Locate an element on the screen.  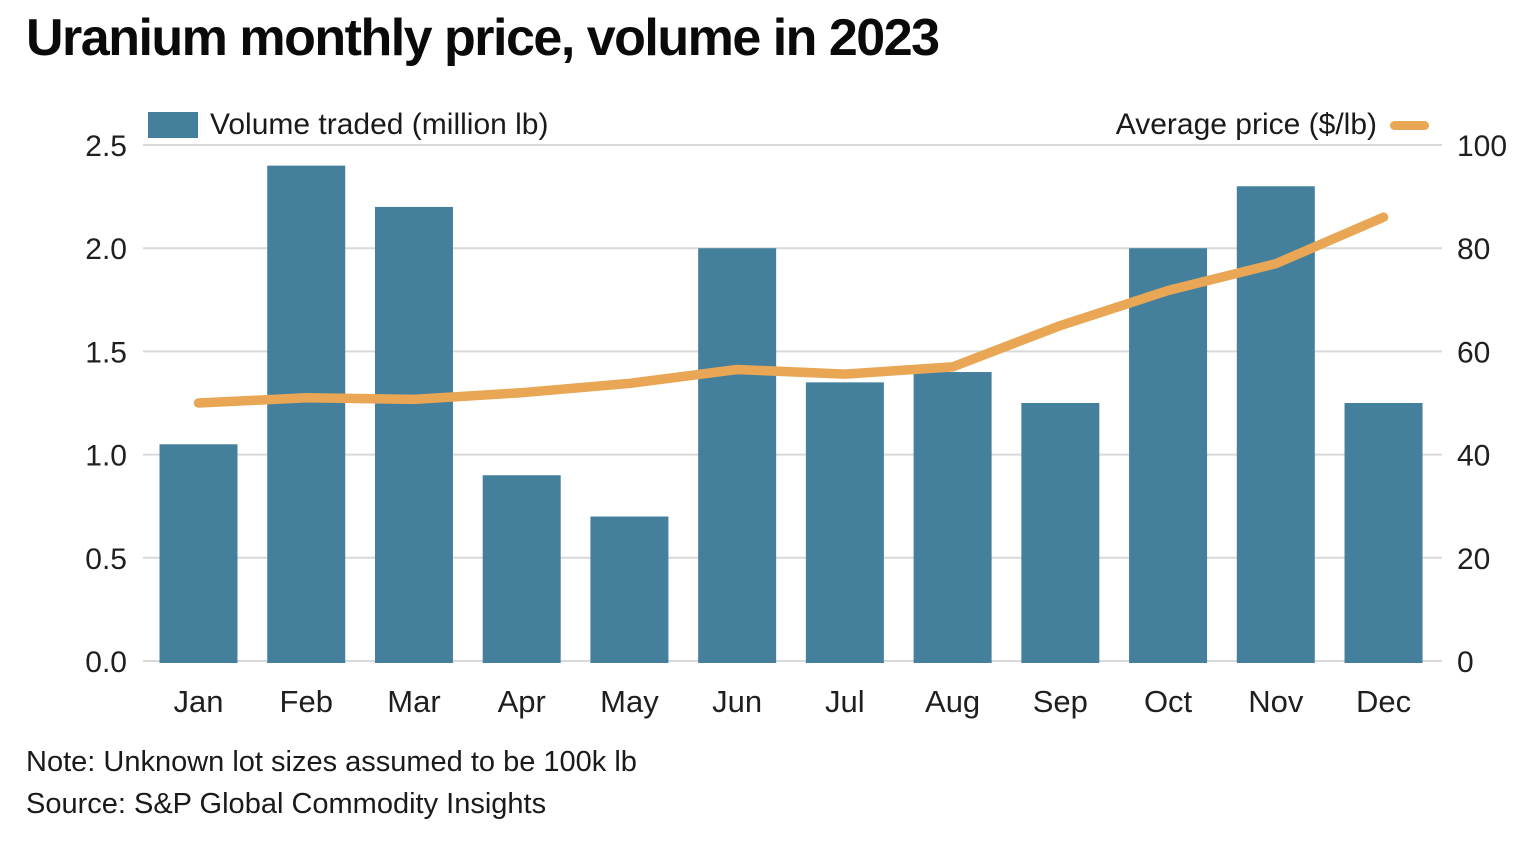
y-axis-right-tick-label: 0 is located at coordinates (1465, 662).